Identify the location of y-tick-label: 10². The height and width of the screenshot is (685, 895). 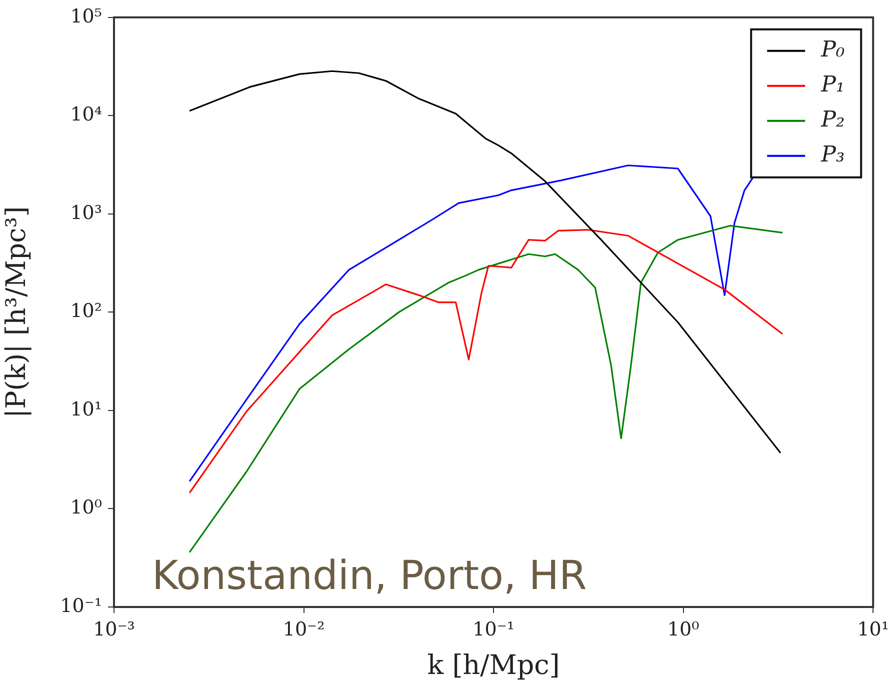
(86, 311).